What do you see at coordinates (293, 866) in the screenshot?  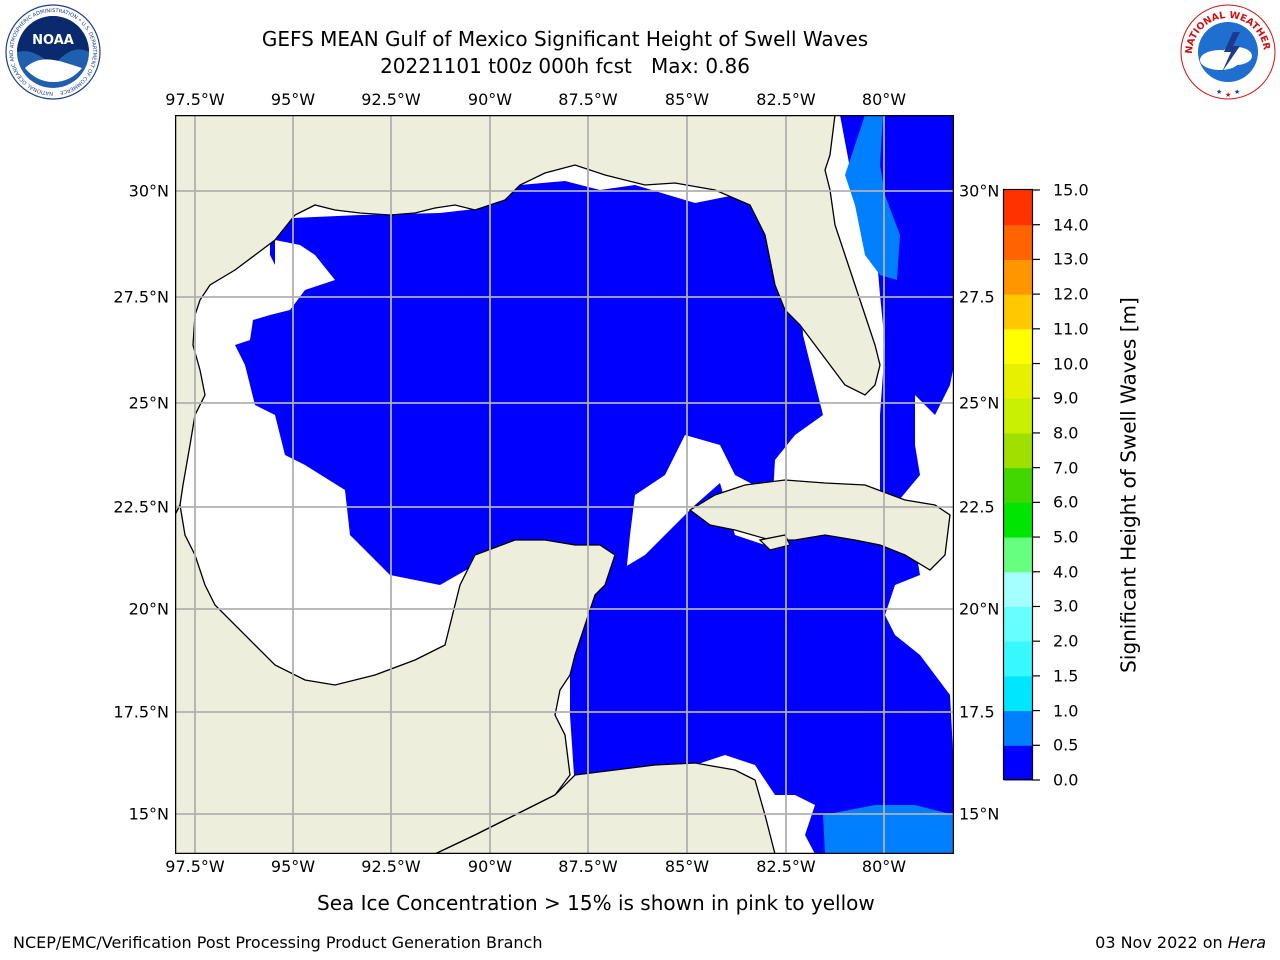 I see `lon-label-bottom: 95°W` at bounding box center [293, 866].